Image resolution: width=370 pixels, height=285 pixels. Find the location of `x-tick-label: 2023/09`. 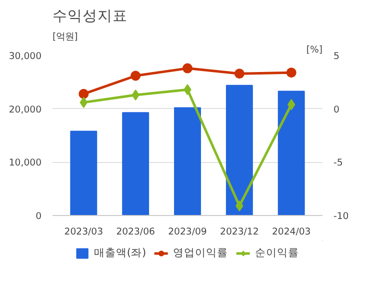

x-tick-label: 2023/09 is located at coordinates (187, 232).